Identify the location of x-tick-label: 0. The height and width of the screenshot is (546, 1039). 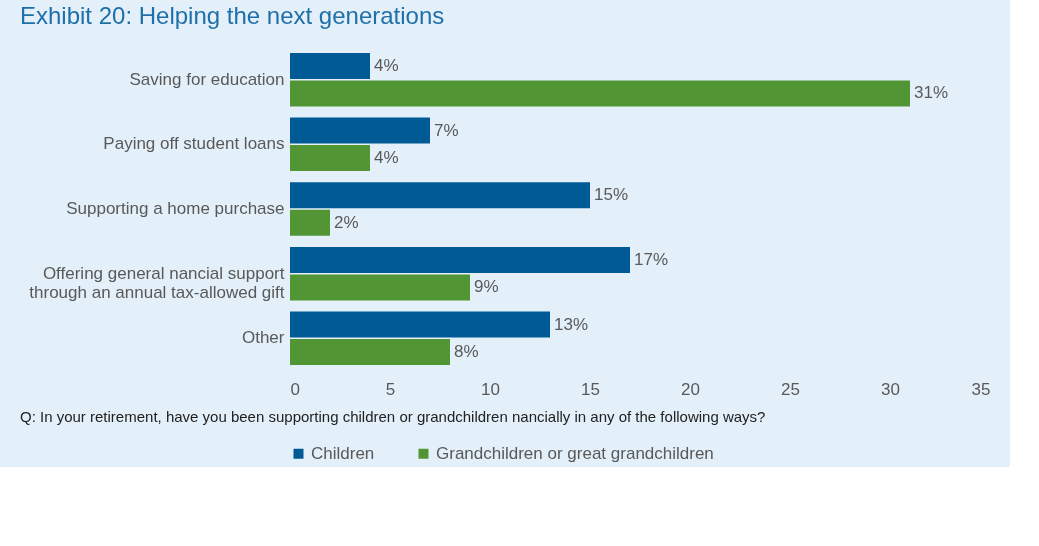
(295, 389).